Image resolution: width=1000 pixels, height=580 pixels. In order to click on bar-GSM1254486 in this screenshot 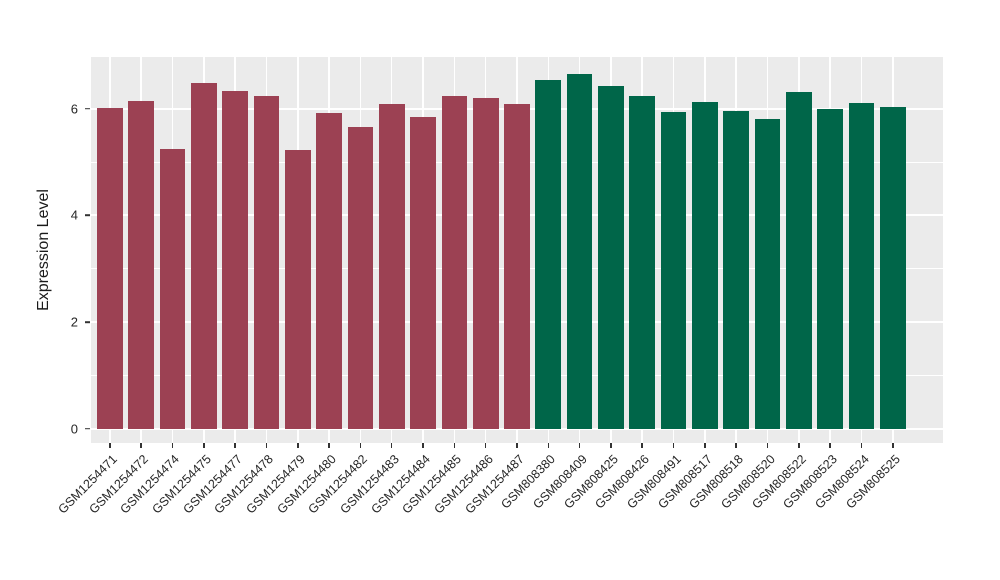, I will do `click(485, 263)`.